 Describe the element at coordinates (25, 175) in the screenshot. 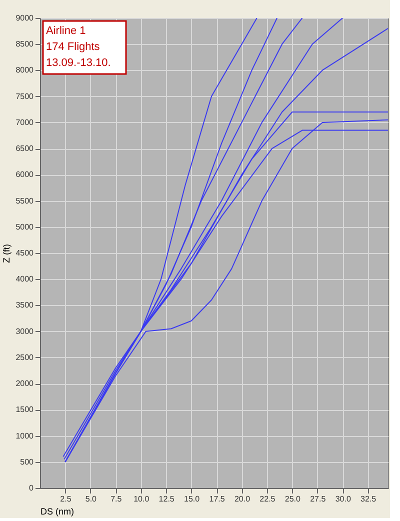

I see `y-tick-label: 6000` at that location.